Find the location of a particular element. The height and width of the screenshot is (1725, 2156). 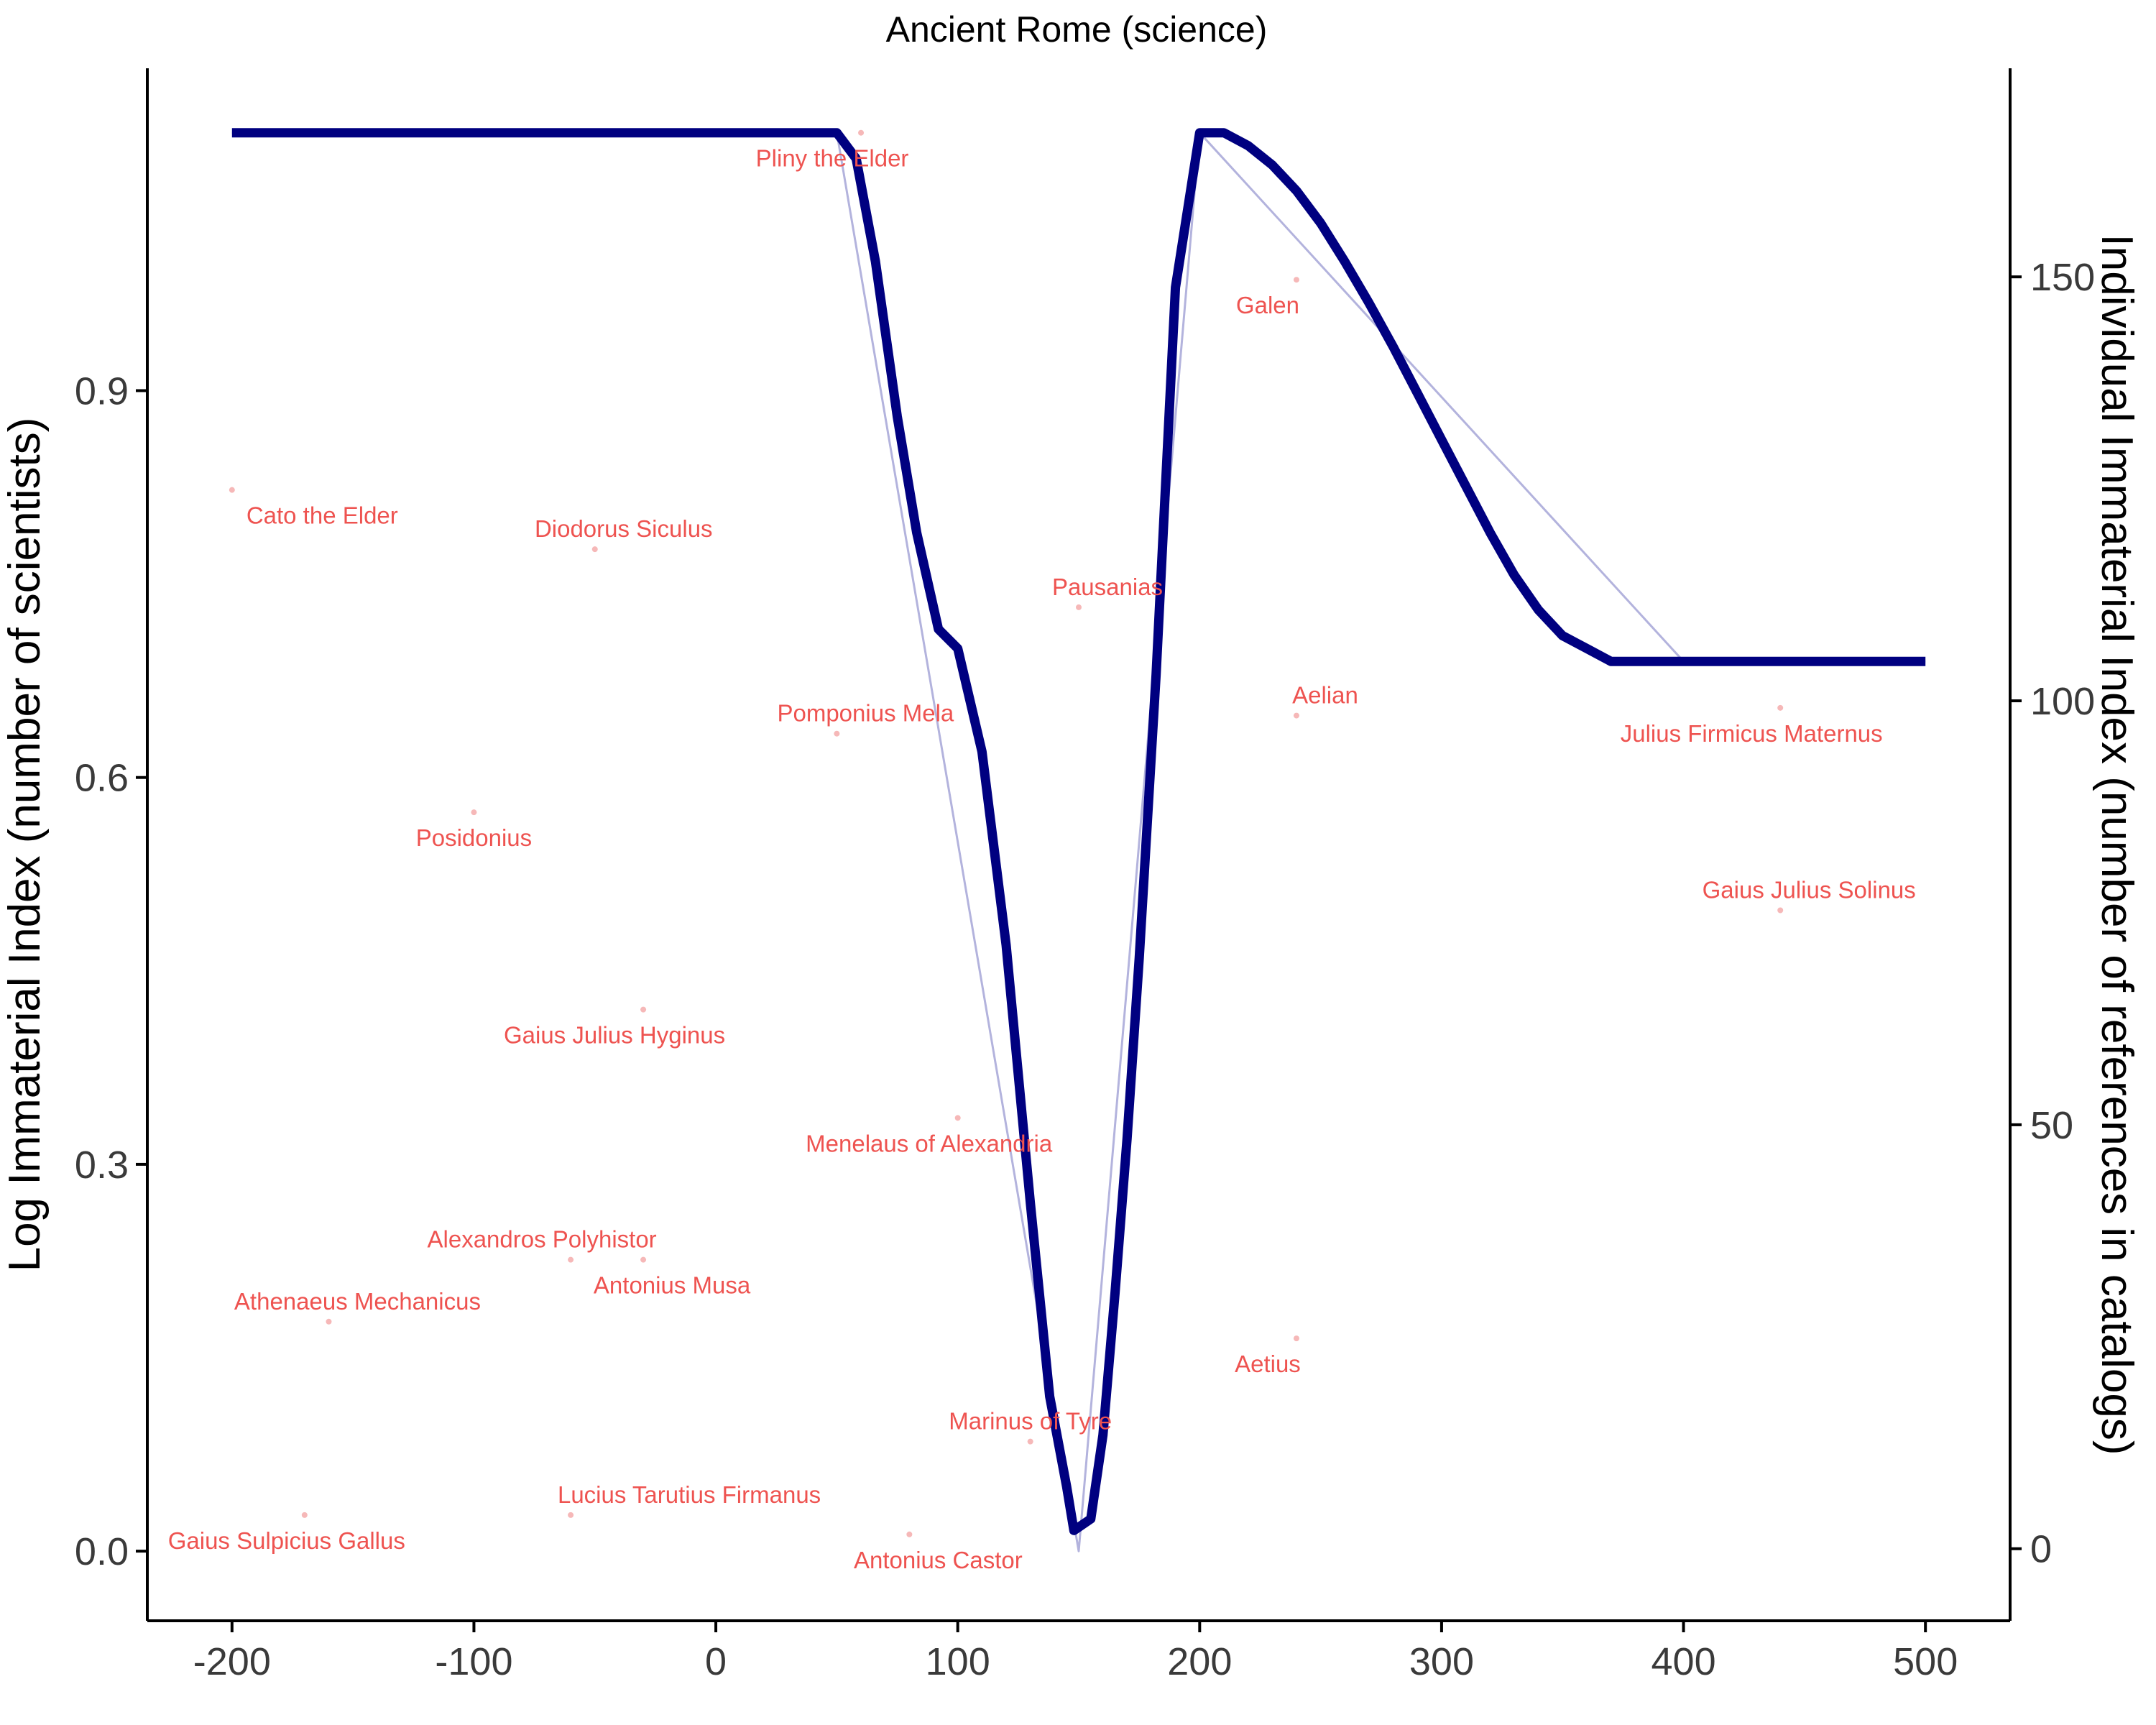

y-tick-label: 0.0 is located at coordinates (102, 1551).